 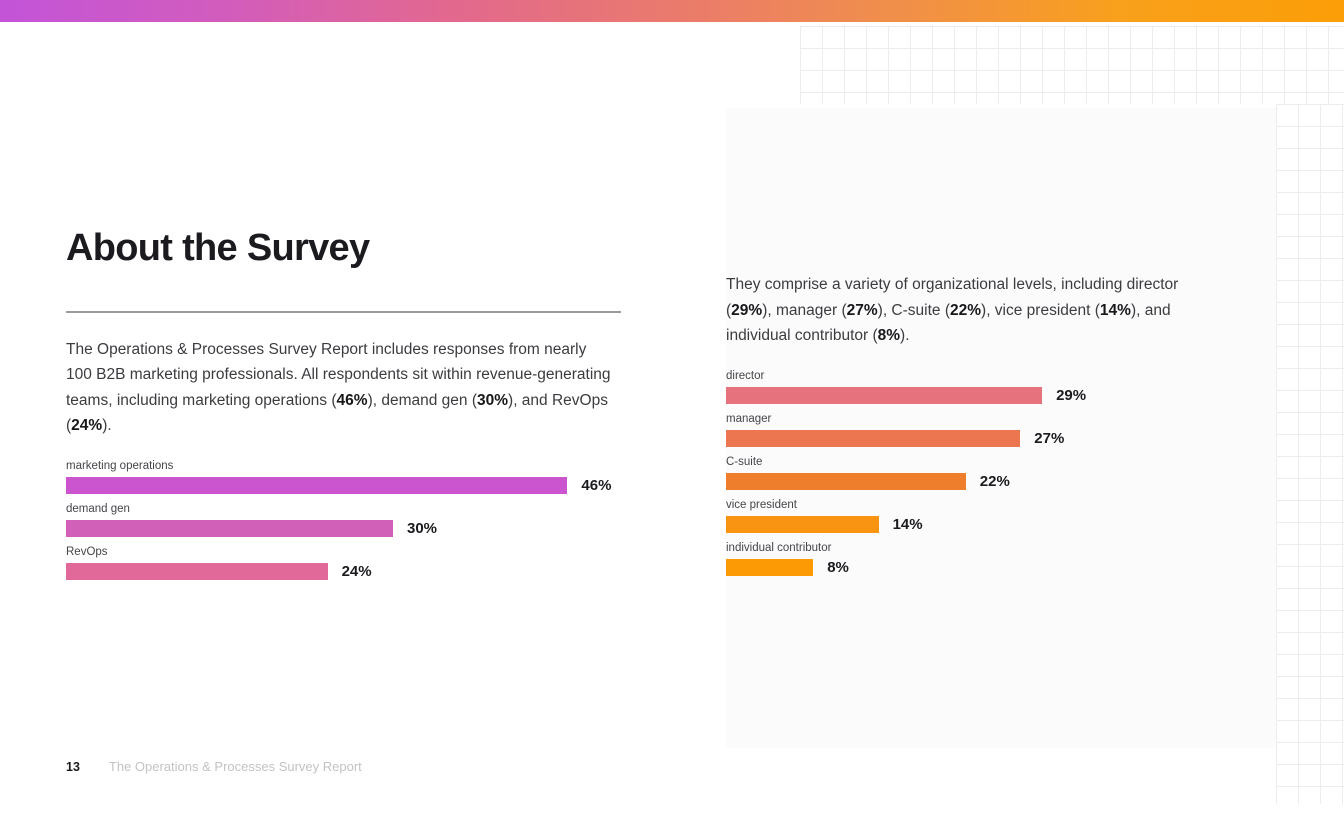 I want to click on right-stat-director: 29%, so click(x=747, y=310).